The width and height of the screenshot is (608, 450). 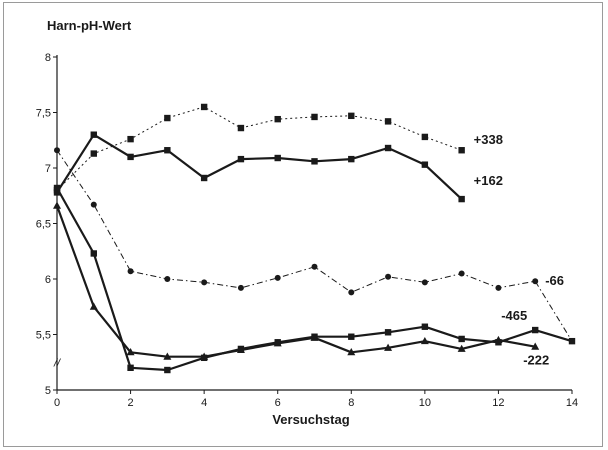 What do you see at coordinates (48, 391) in the screenshot?
I see `y-tick-label: 5` at bounding box center [48, 391].